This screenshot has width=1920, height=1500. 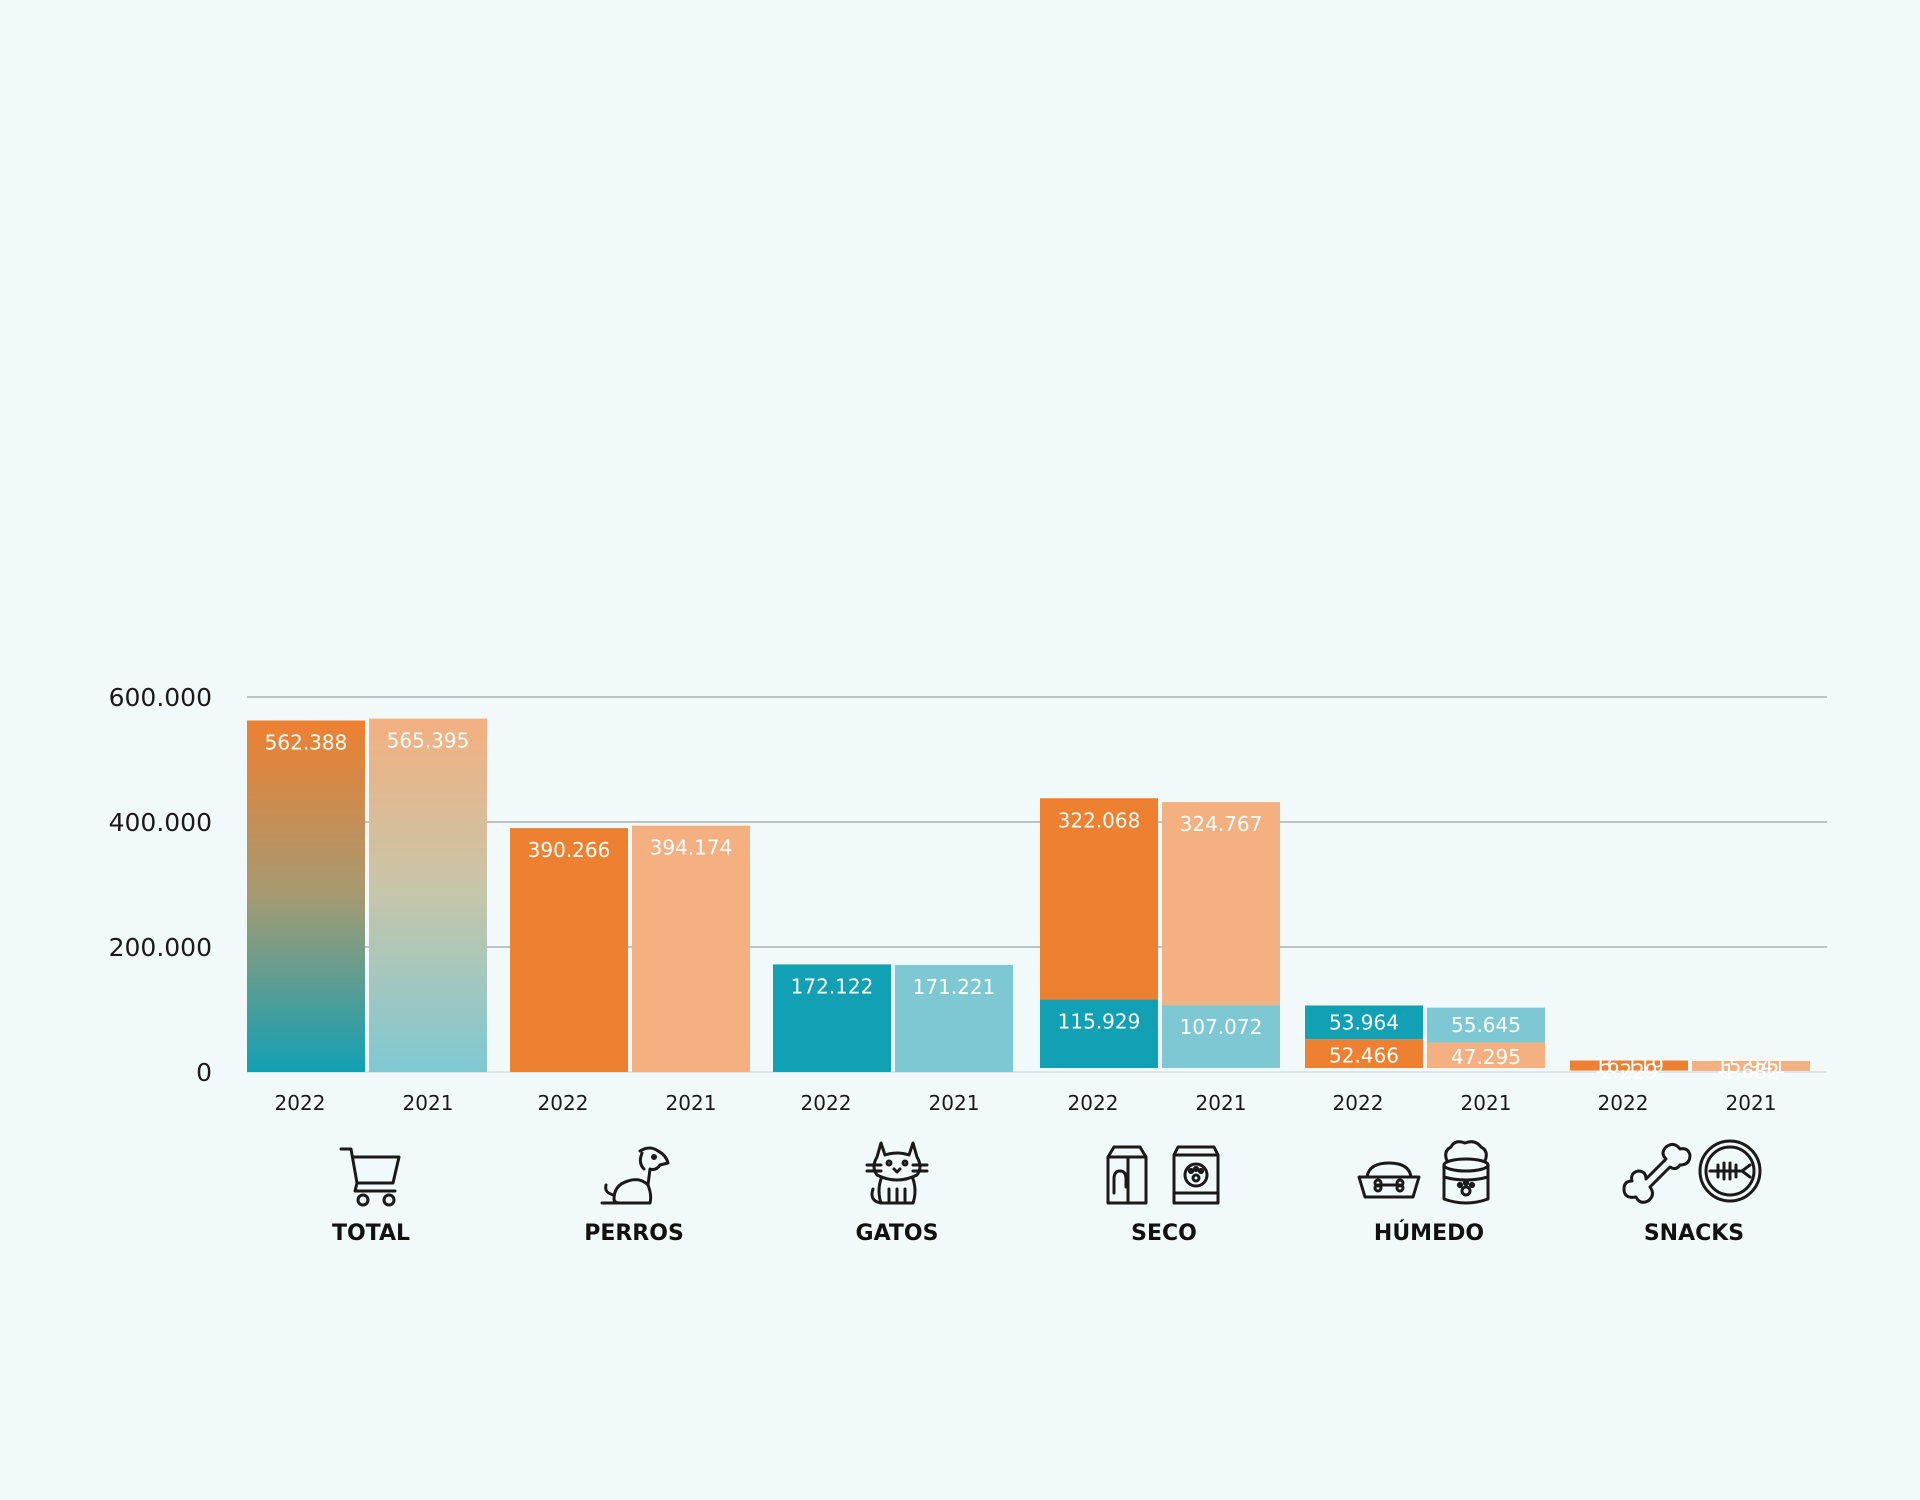 I want to click on value-label: 562.388, so click(x=306, y=743).